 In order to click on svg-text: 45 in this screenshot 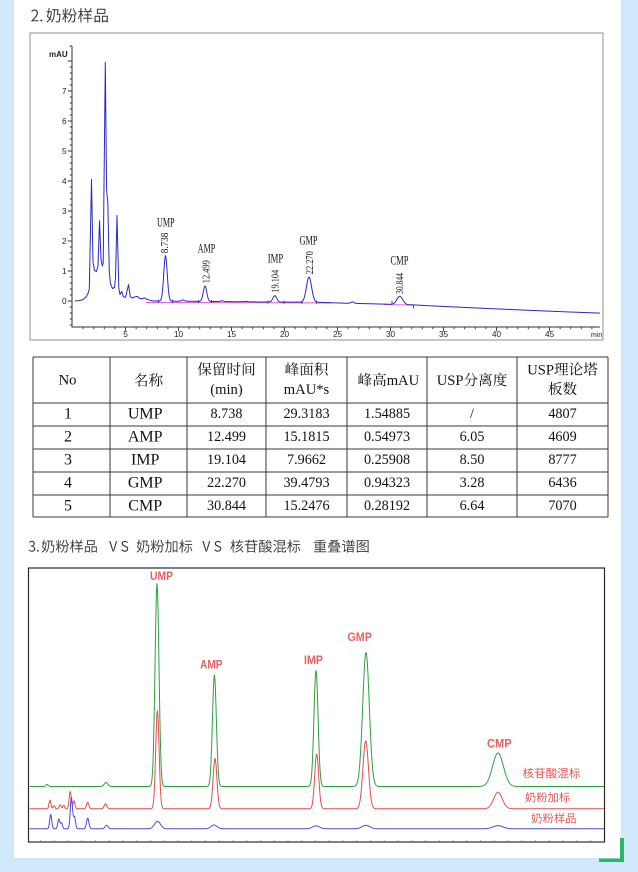, I will do `click(550, 334)`.